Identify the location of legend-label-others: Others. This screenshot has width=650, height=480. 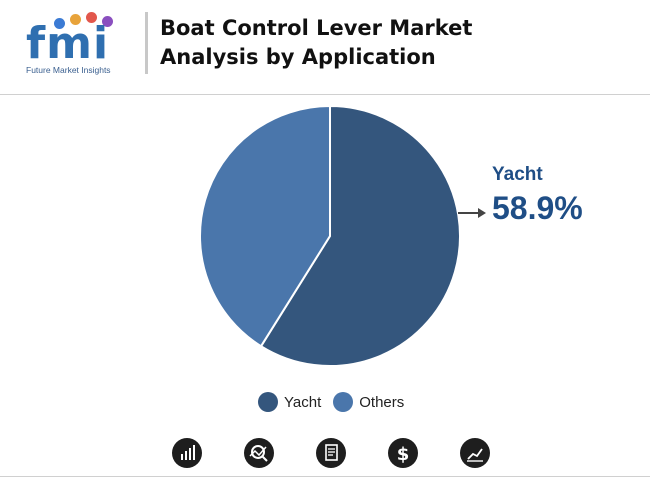
(382, 402).